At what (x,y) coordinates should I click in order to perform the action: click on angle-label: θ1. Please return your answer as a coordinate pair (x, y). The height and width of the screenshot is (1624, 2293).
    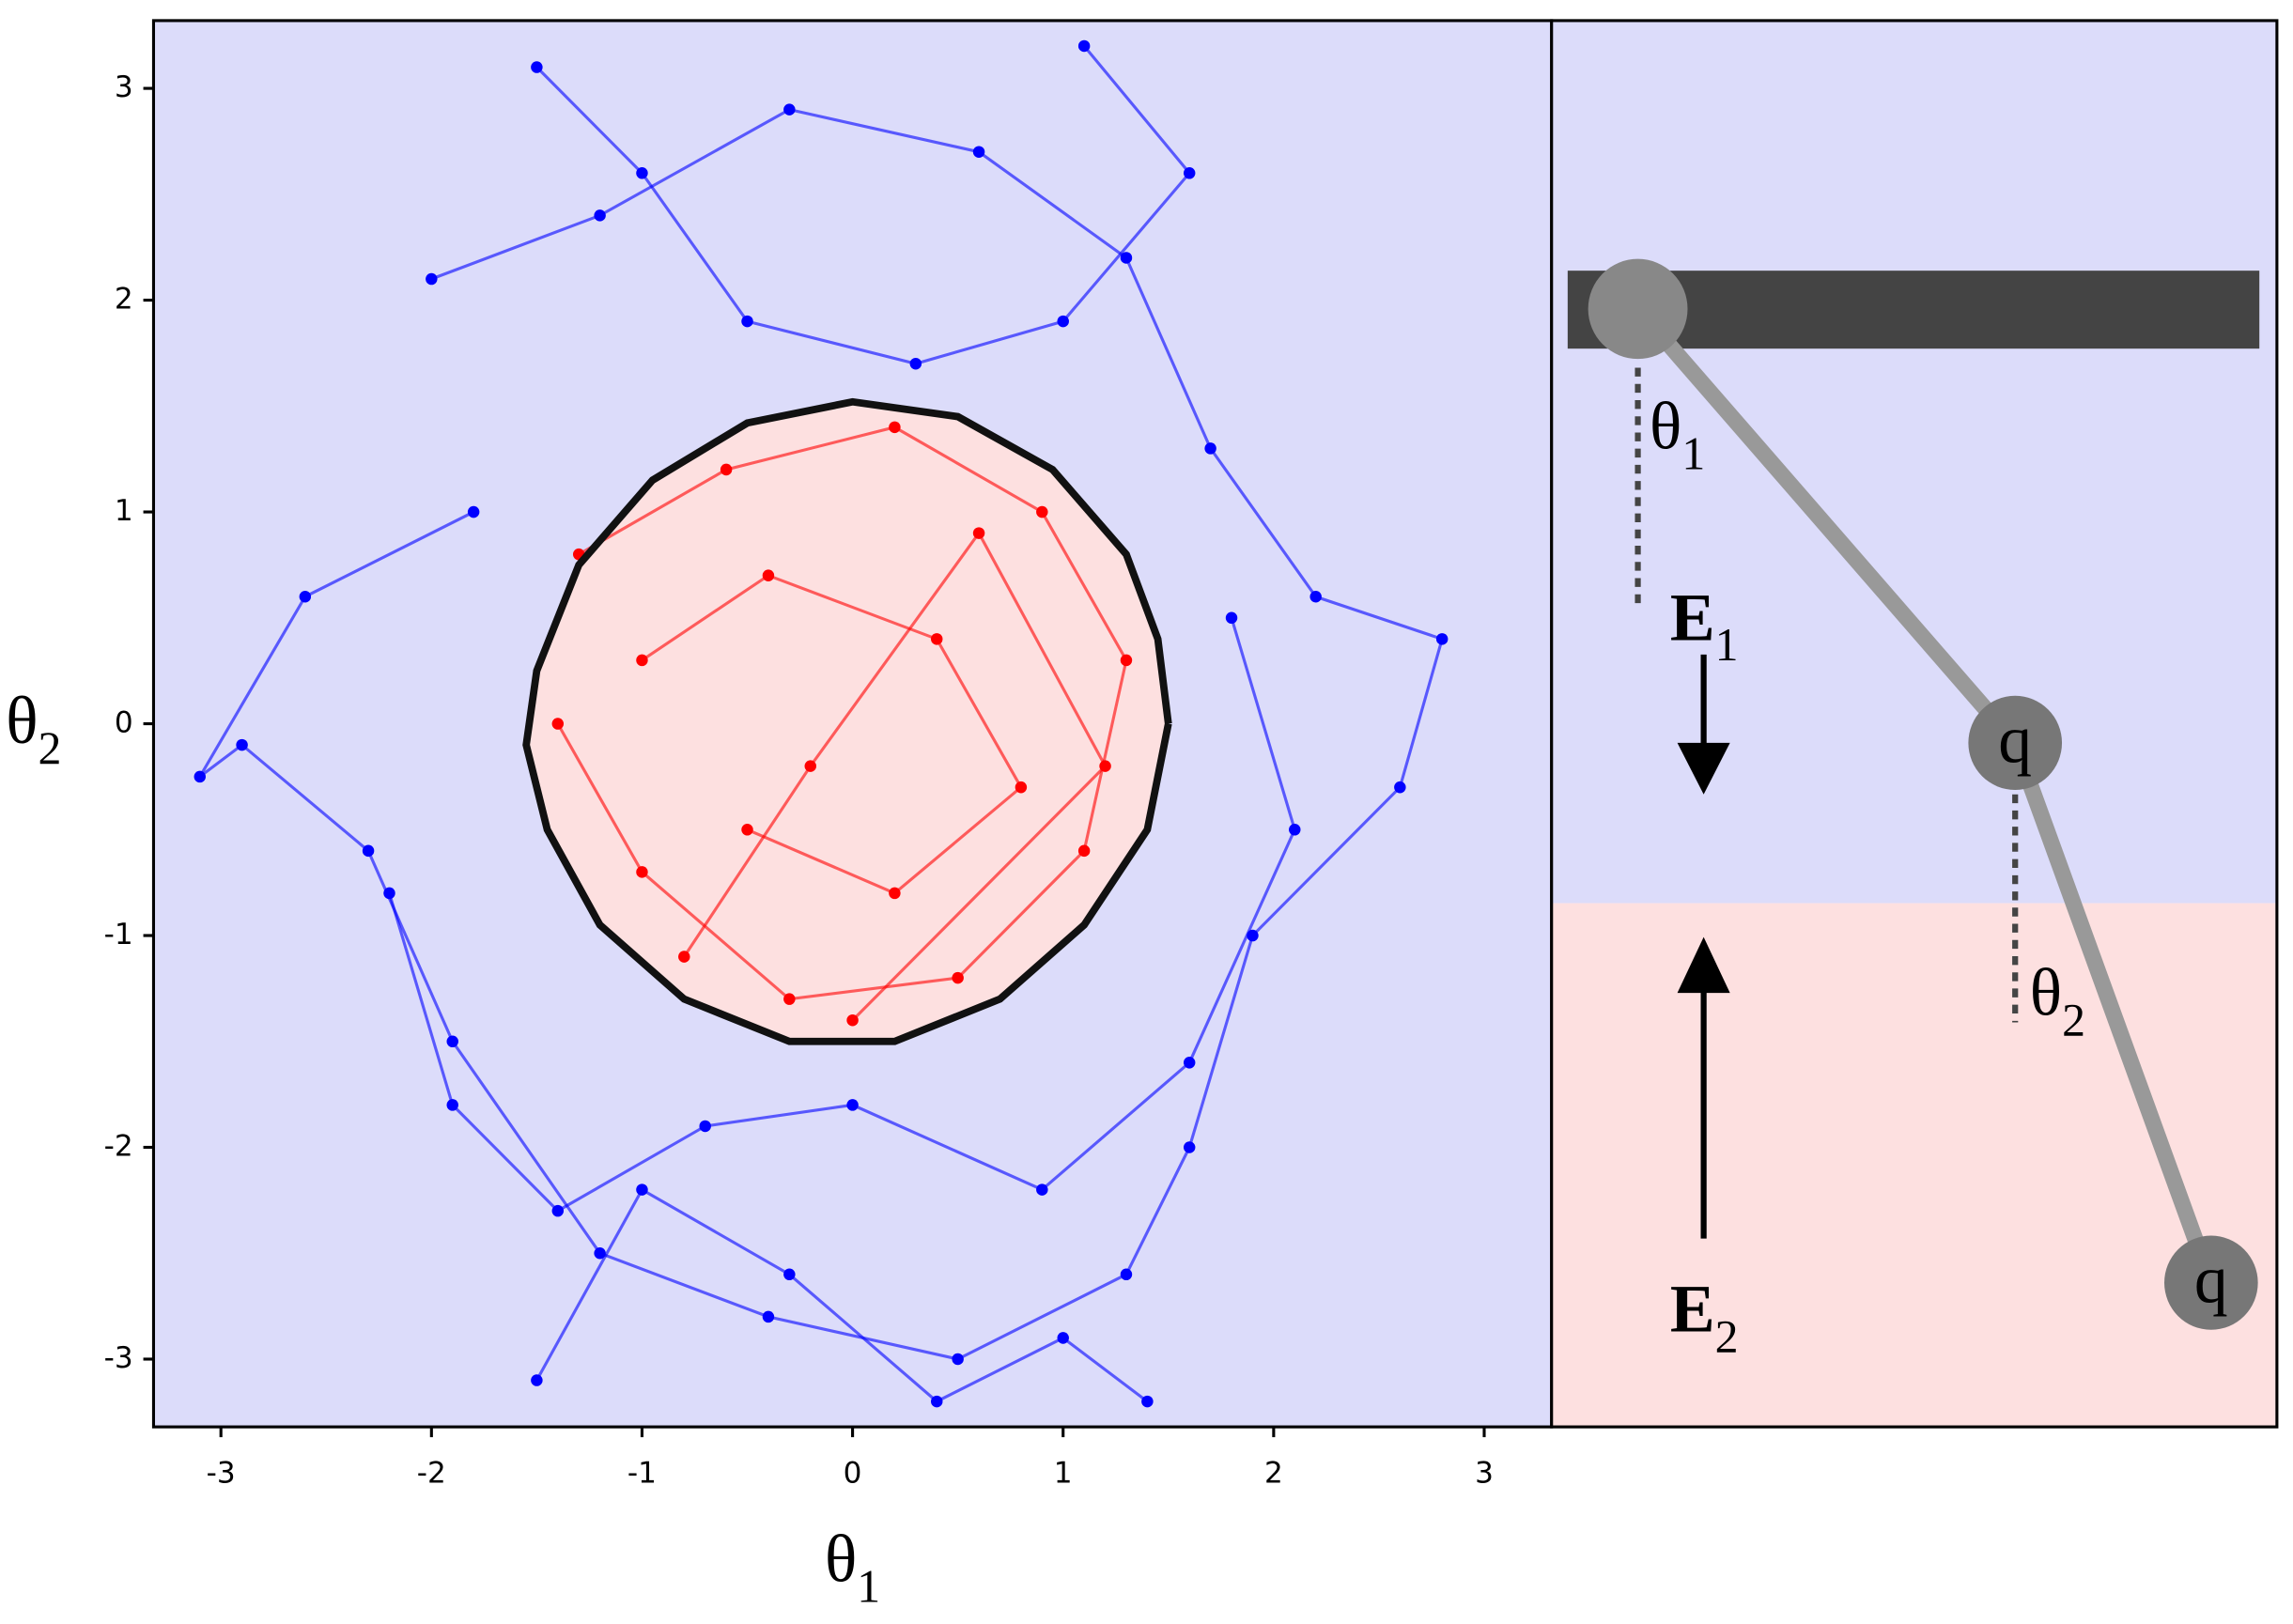
    Looking at the image, I should click on (1677, 433).